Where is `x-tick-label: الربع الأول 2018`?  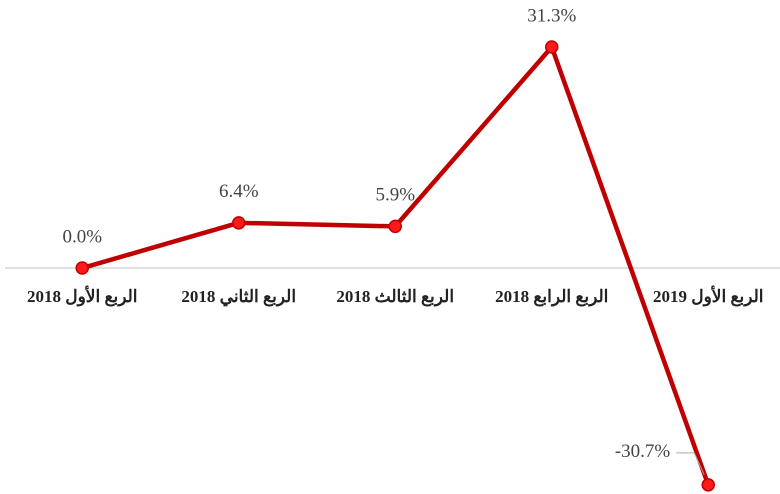 x-tick-label: الربع الأول 2018 is located at coordinates (82, 296).